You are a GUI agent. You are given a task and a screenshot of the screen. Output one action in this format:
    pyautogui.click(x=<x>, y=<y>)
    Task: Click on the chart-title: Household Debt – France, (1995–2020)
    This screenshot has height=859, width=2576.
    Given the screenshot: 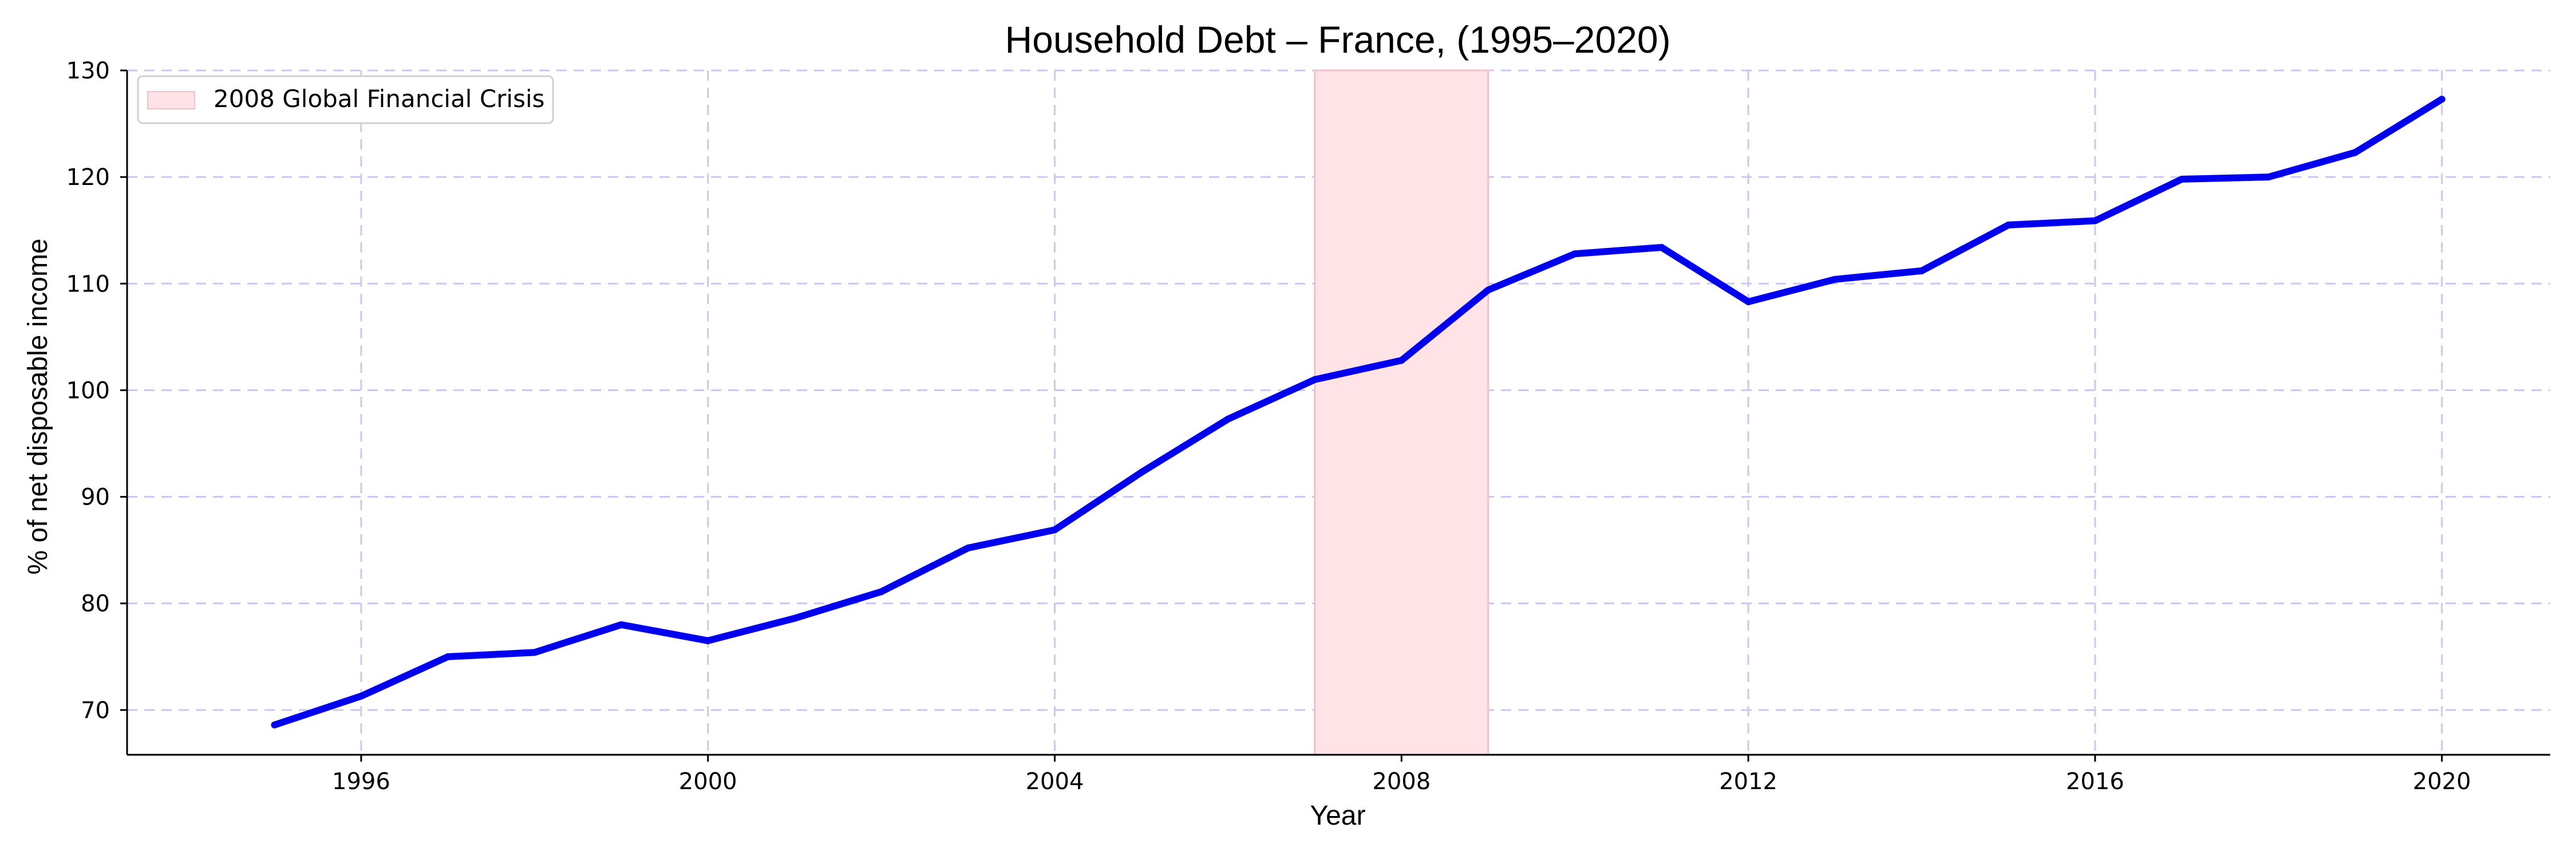 What is the action you would take?
    pyautogui.click(x=1337, y=39)
    